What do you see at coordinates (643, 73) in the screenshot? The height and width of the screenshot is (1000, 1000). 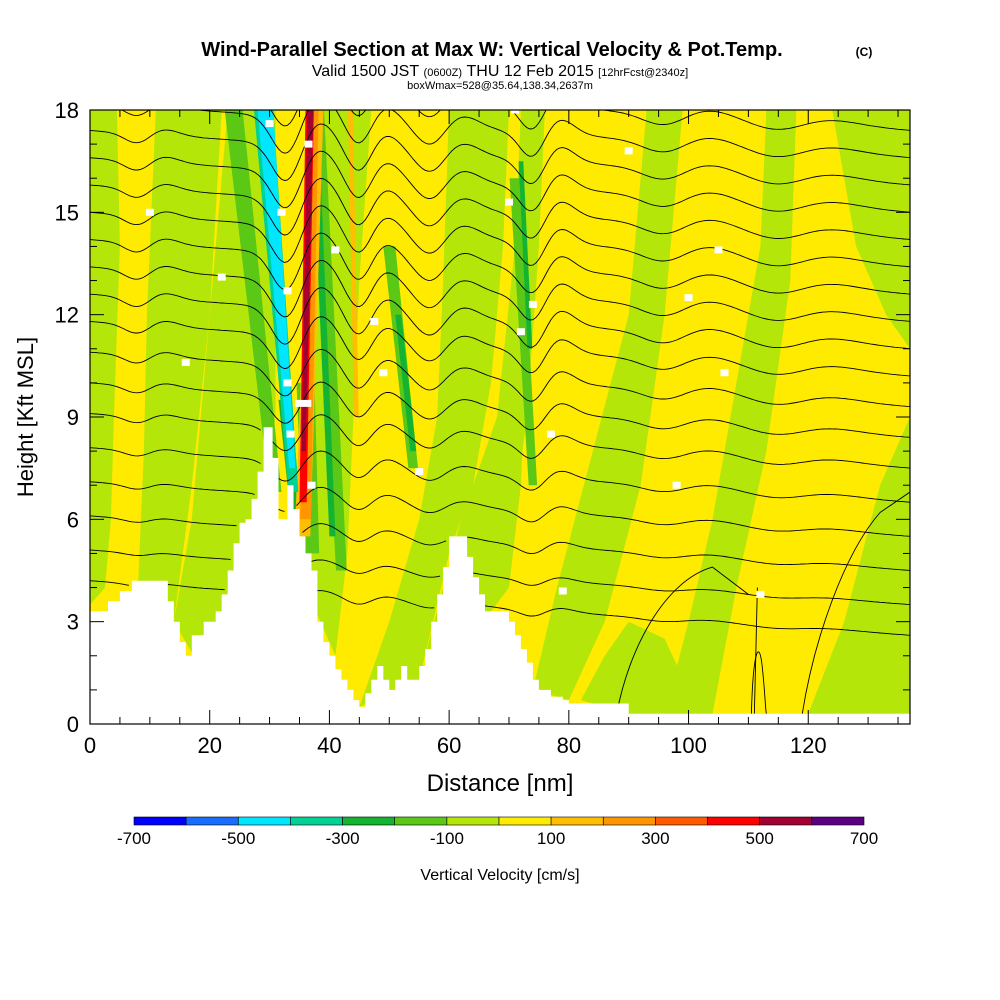 I see `subtitle-forecast: [12hrFcst@2340z]` at bounding box center [643, 73].